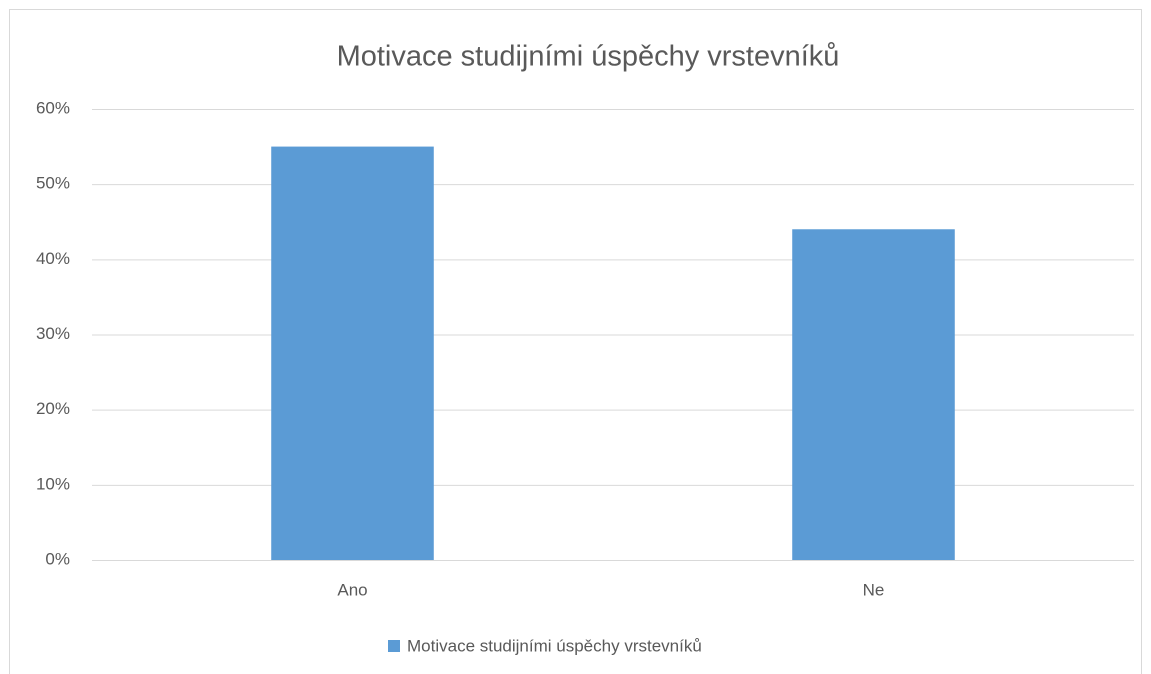 The image size is (1151, 674). What do you see at coordinates (53, 333) in the screenshot?
I see `y-tick-label: 30%` at bounding box center [53, 333].